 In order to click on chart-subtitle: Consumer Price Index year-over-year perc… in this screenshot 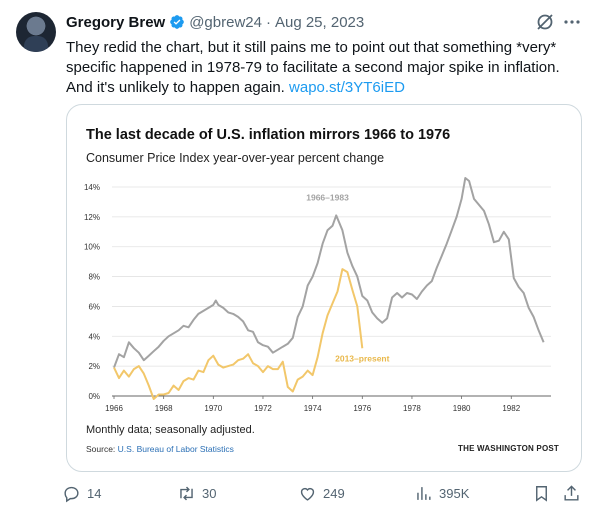, I will do `click(235, 158)`.